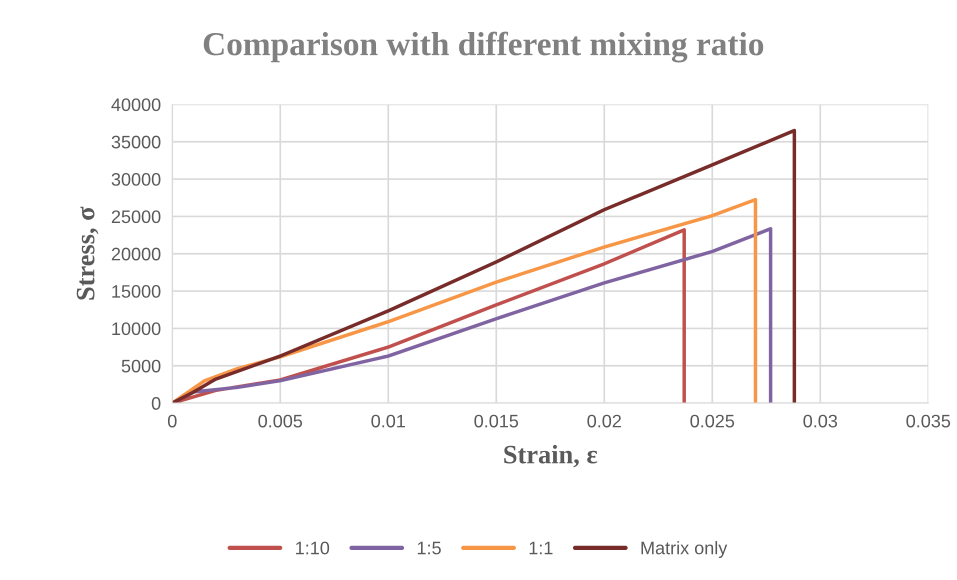 The image size is (957, 580). Describe the element at coordinates (136, 329) in the screenshot. I see `y-tick-label: 10000` at that location.